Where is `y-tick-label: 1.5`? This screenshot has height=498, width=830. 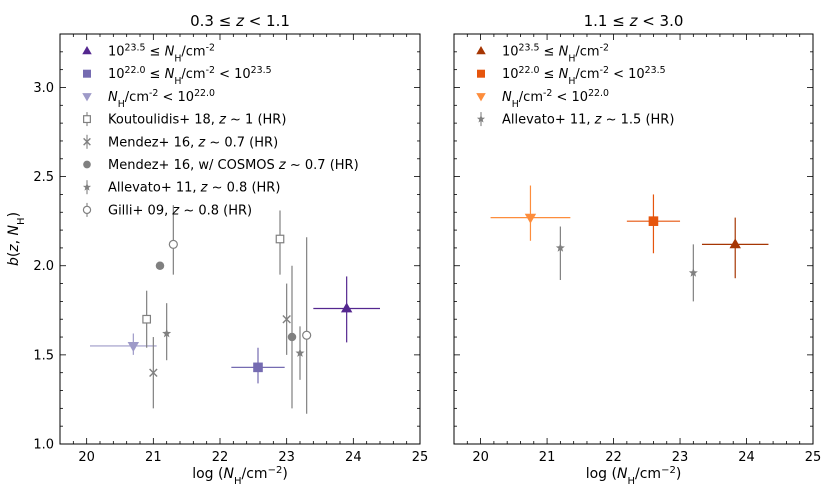 y-tick-label: 1.5 is located at coordinates (43, 355).